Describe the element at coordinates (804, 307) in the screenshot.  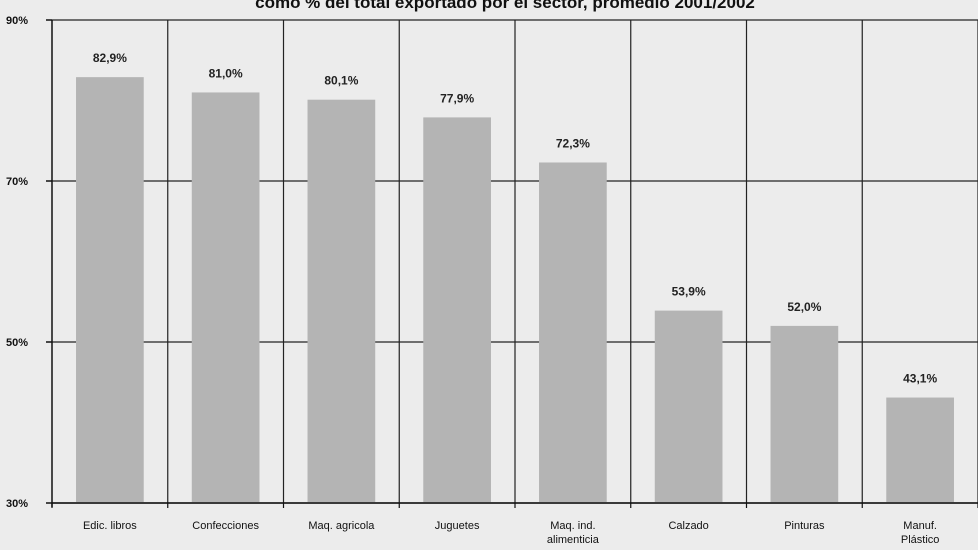
I see `data-label: 52,0%` at that location.